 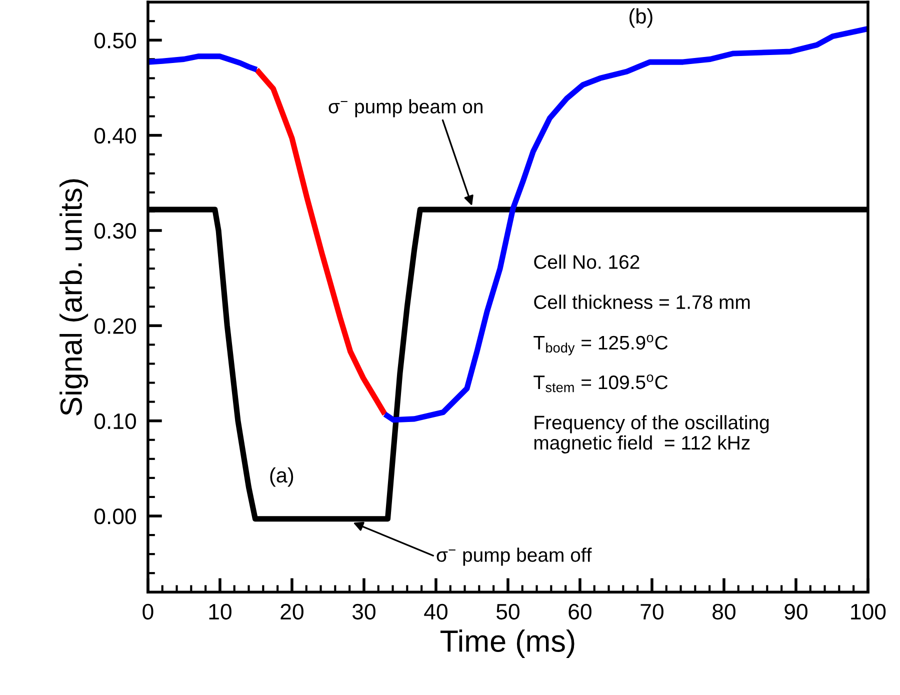 I want to click on y-tick-label: 0.10, so click(x=115, y=421).